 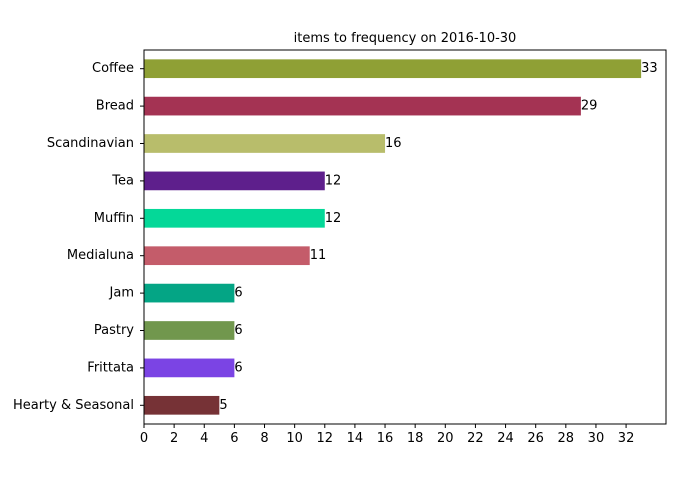 I want to click on y-tick-label: Scandinavian, so click(x=90, y=143).